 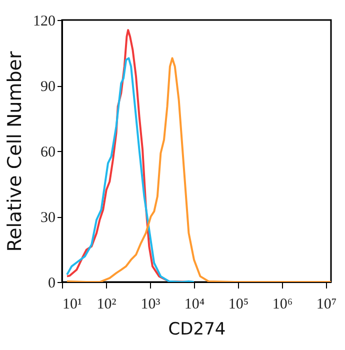 What do you see at coordinates (44, 22) in the screenshot?
I see `y-tick-label: 120` at bounding box center [44, 22].